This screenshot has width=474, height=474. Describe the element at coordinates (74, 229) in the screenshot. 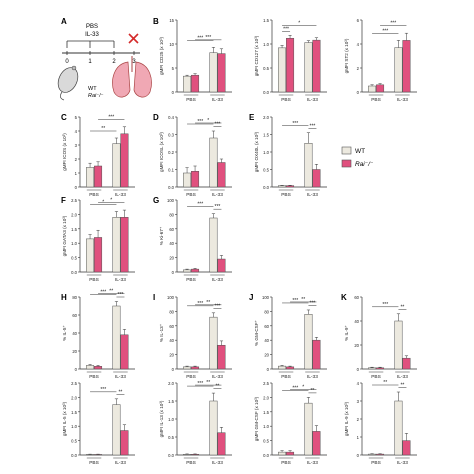

I see `y-tick-label: 1.5` at that location.